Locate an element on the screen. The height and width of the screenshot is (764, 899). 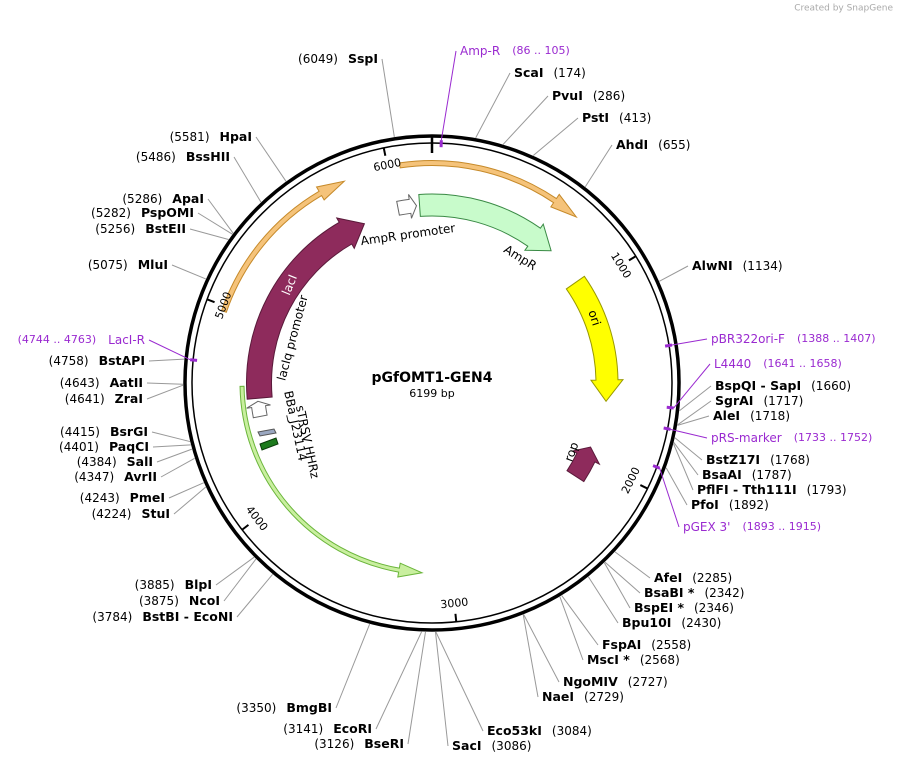
site-name: BstAPI is located at coordinates (122, 360).